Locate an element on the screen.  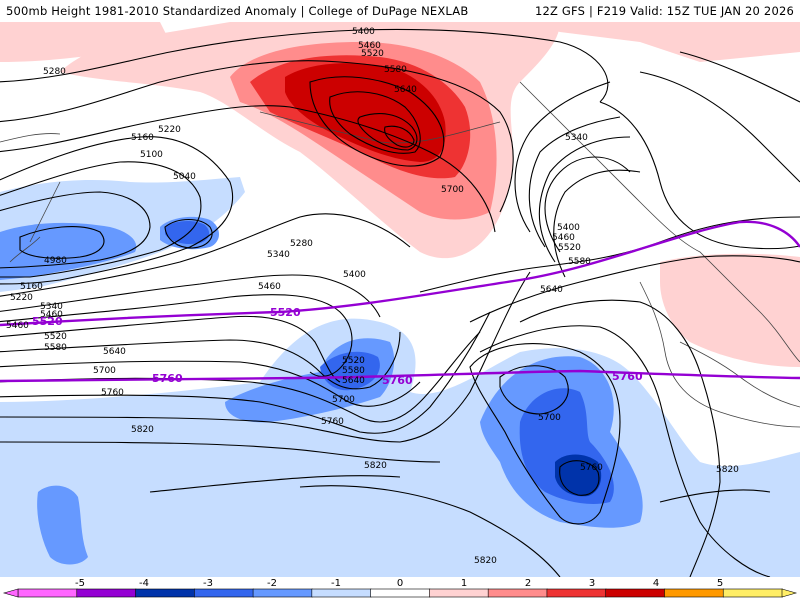
anomaly-colorbar: -5 -4 -3 -2 -1 0 1 2 3 4 5 is located at coordinates (400, 588).